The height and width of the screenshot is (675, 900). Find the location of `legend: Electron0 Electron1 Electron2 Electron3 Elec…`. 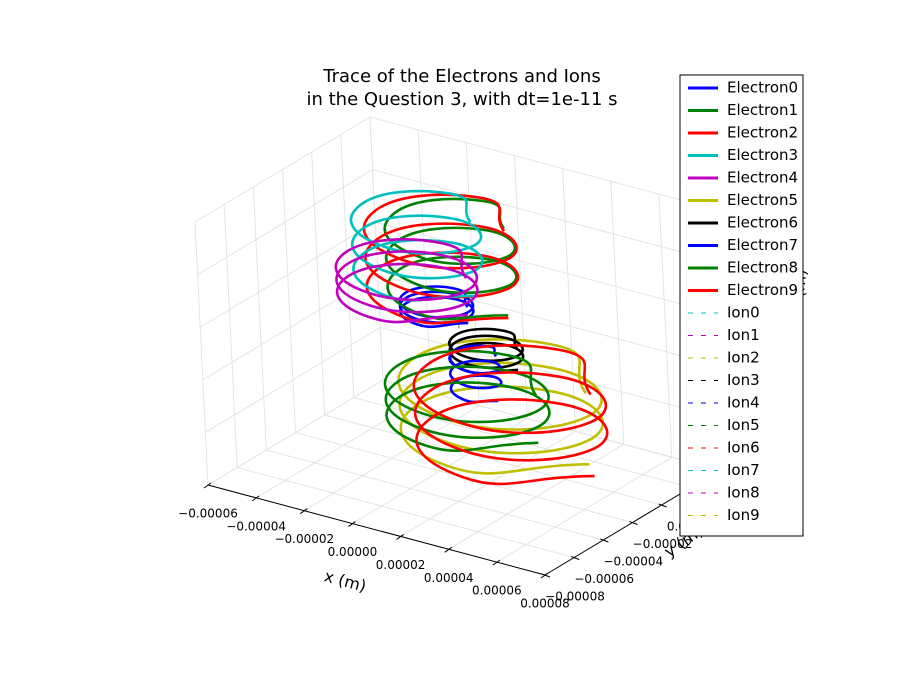

legend: Electron0 Electron1 Electron2 Electron3 Elec… is located at coordinates (741, 305).